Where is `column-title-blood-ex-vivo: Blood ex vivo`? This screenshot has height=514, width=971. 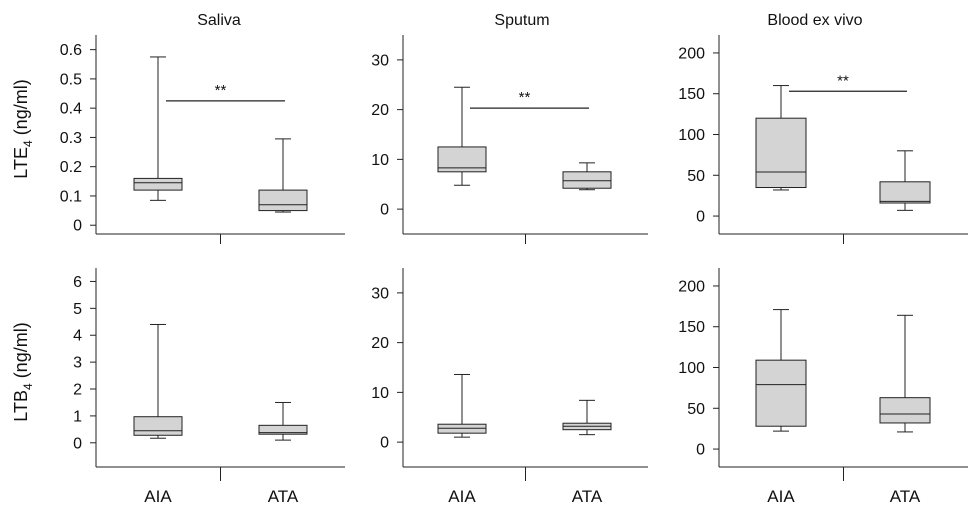
column-title-blood-ex-vivo: Blood ex vivo is located at coordinates (814, 20).